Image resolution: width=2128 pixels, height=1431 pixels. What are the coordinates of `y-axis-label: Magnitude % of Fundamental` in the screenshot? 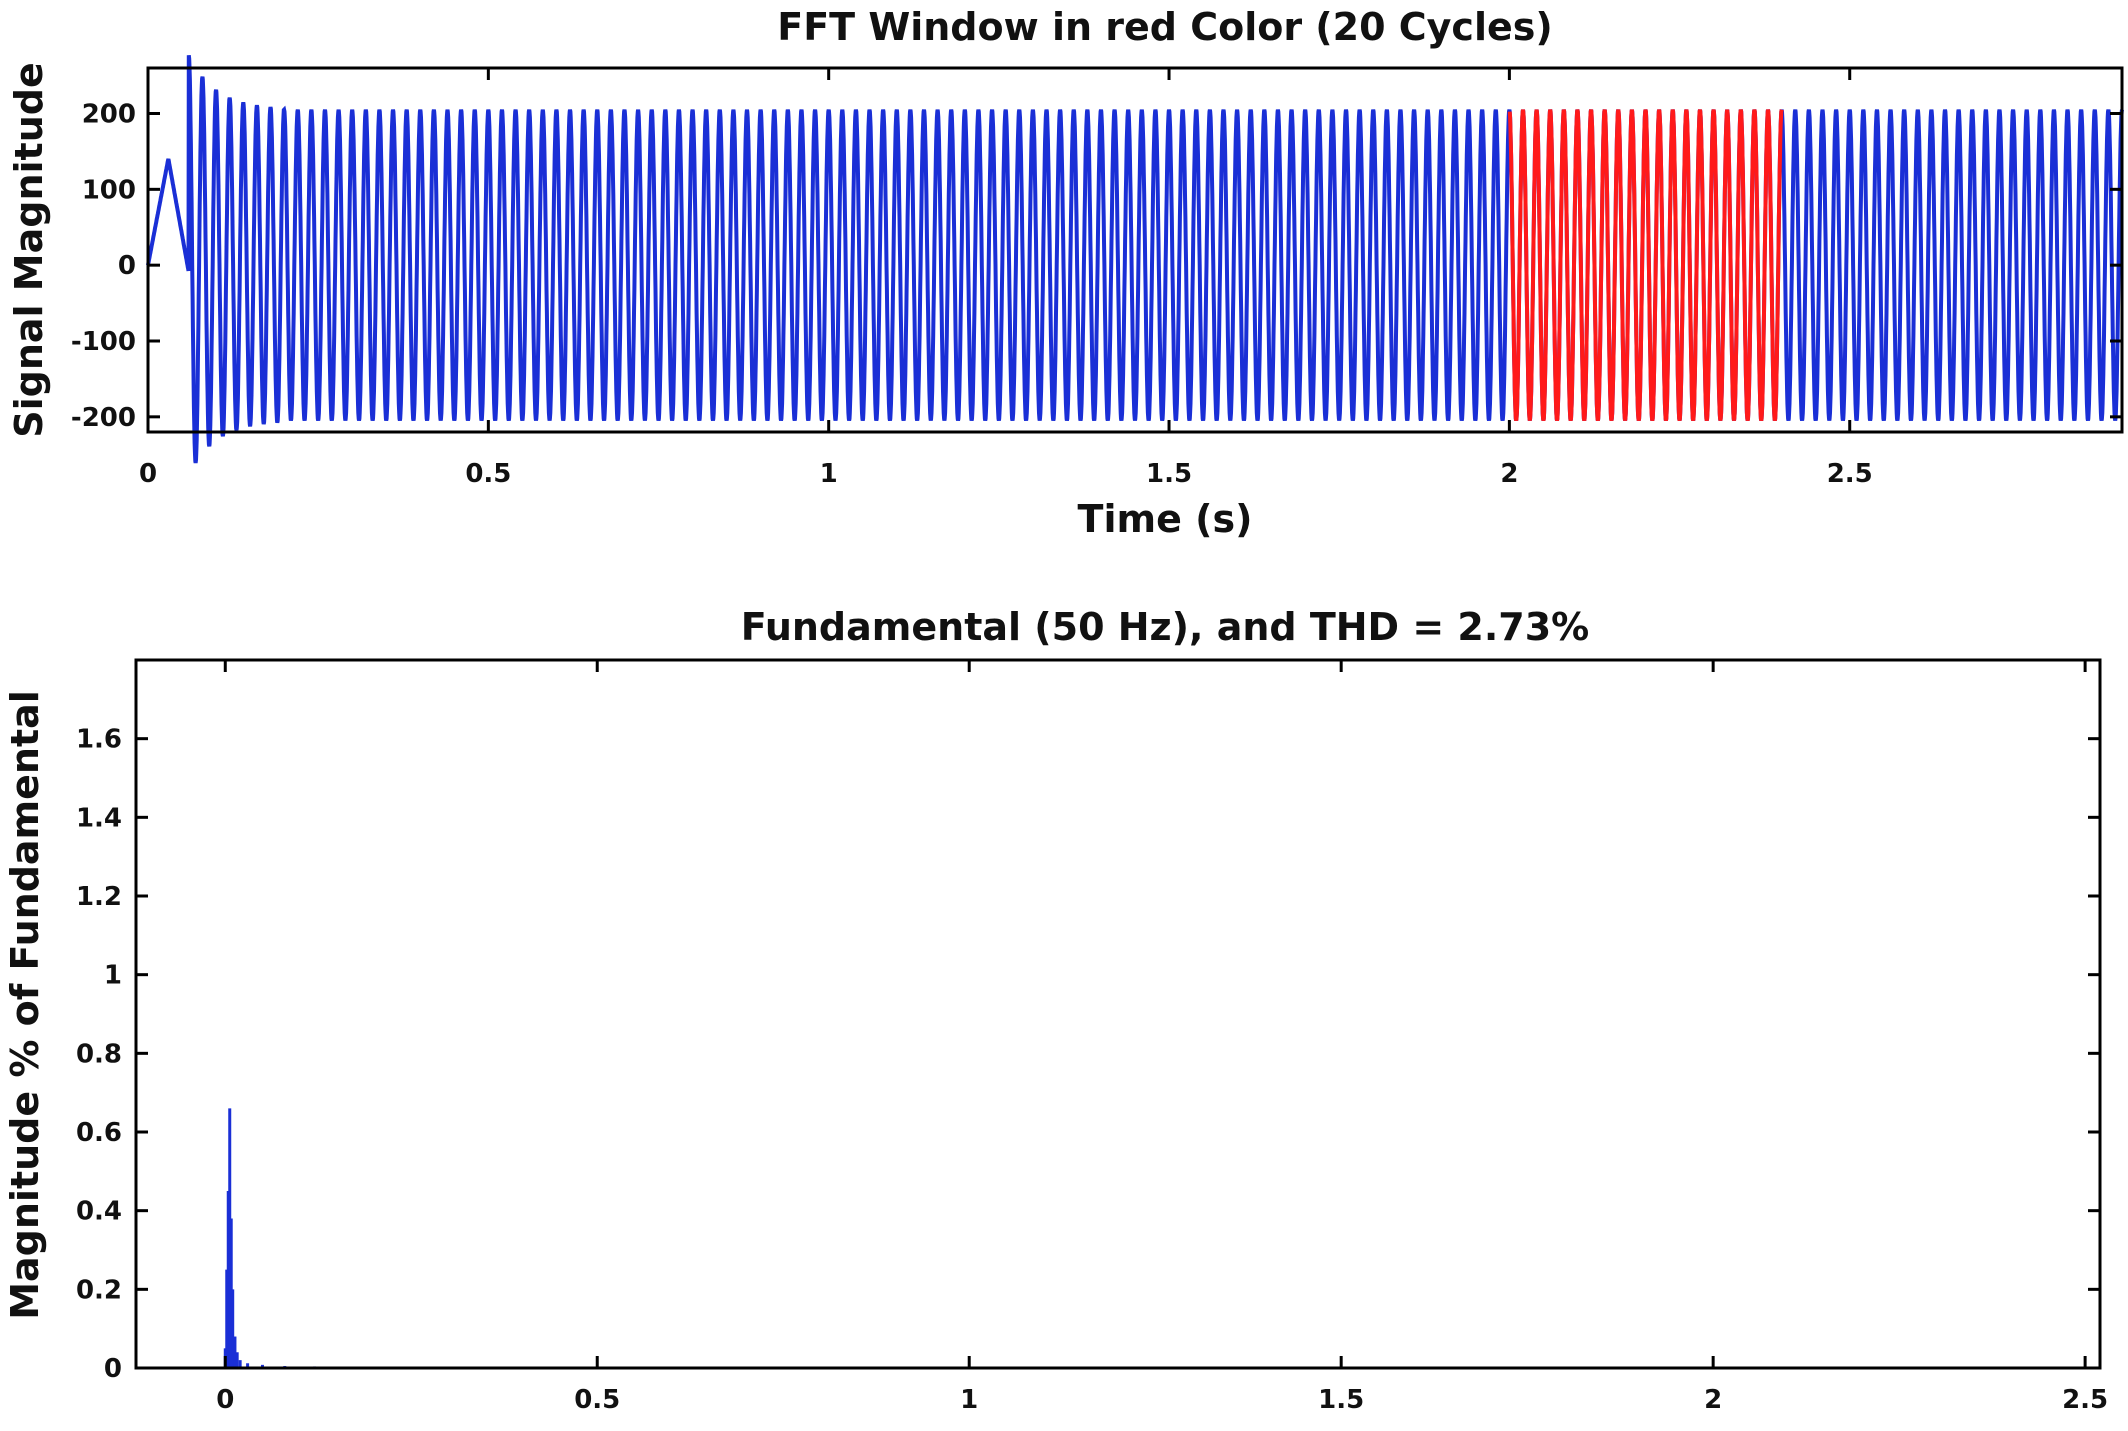 It's located at (25, 1005).